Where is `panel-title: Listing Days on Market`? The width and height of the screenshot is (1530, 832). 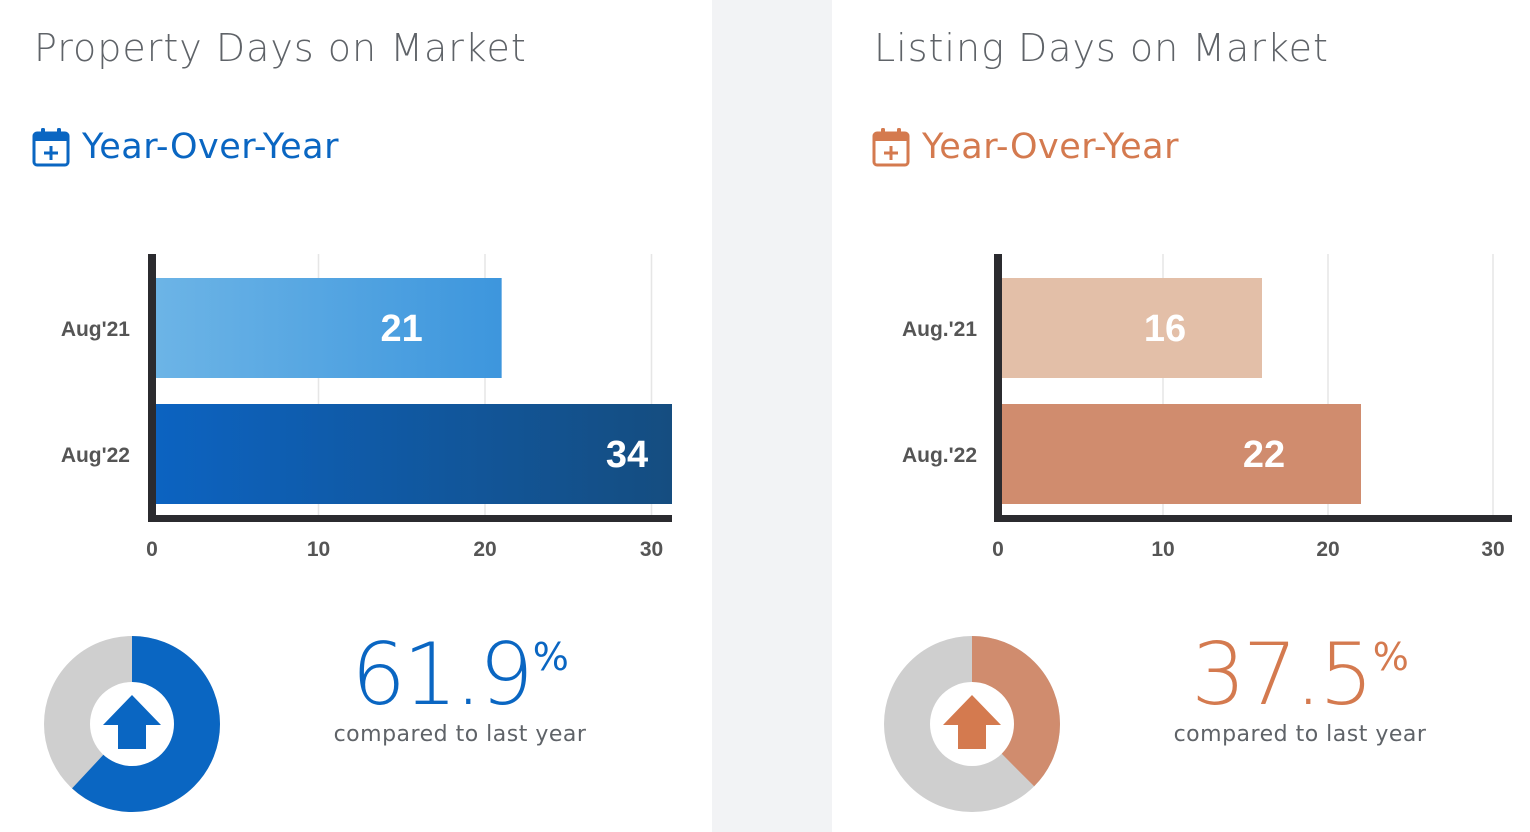 panel-title: Listing Days on Market is located at coordinates (1101, 48).